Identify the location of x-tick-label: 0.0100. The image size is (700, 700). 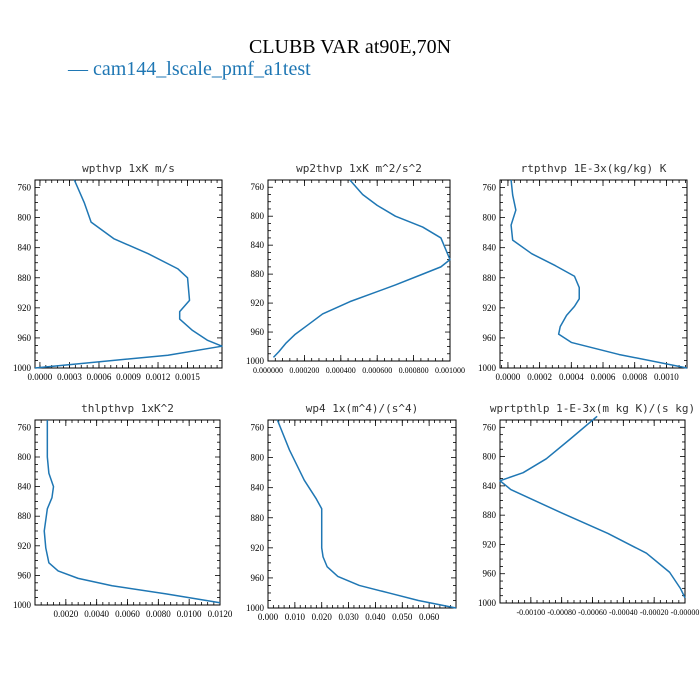
(189, 614).